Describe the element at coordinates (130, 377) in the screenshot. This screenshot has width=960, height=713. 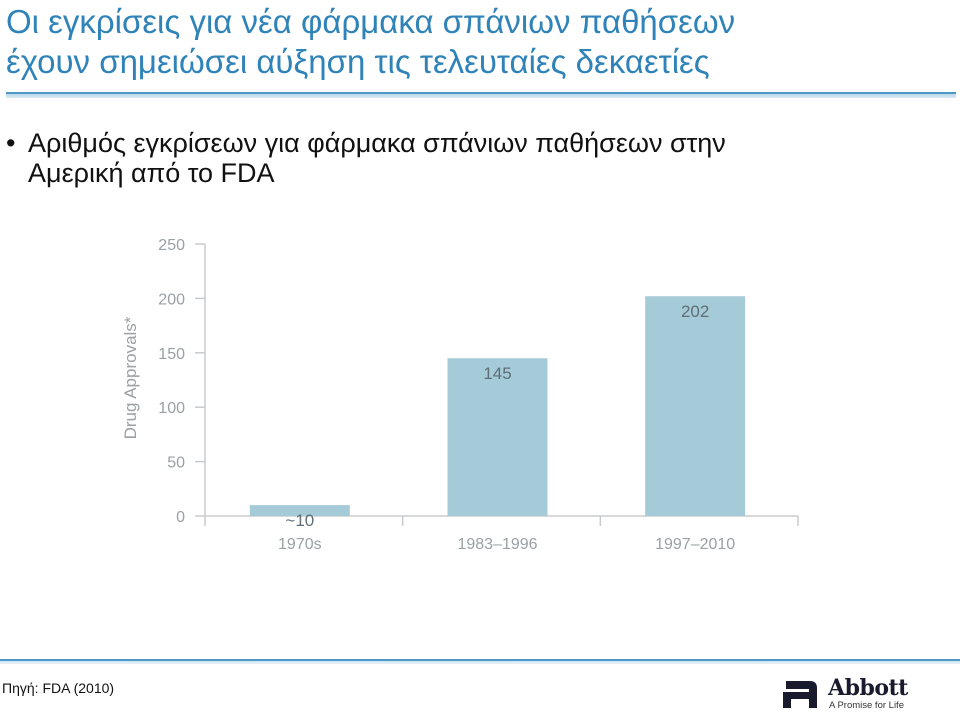
I see `y-axis-title: Drug Approvals*` at that location.